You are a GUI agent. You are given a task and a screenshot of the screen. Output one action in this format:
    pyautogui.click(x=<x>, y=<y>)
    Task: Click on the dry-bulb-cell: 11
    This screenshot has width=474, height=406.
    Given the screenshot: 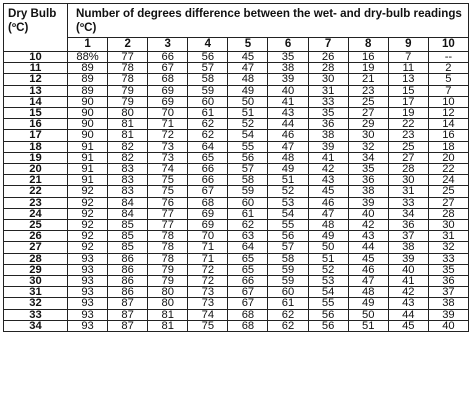 What is the action you would take?
    pyautogui.click(x=35, y=68)
    